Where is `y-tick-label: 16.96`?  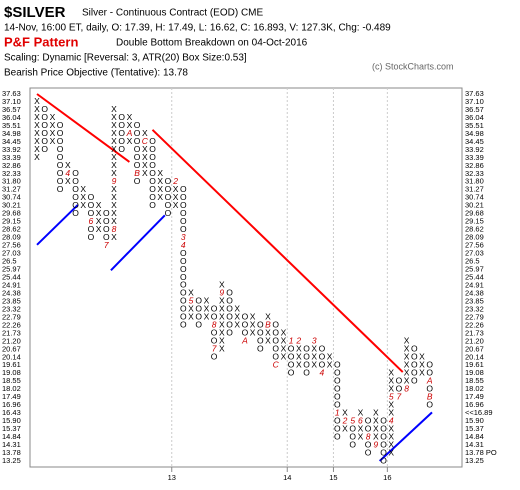 y-tick-label: 16.96 is located at coordinates (11, 404).